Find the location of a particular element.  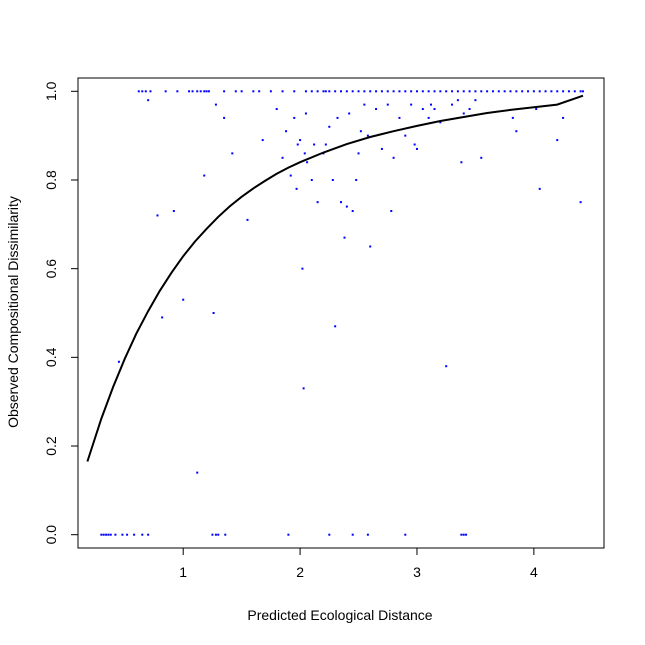

y-tick-label: 0.4 is located at coordinates (51, 357).